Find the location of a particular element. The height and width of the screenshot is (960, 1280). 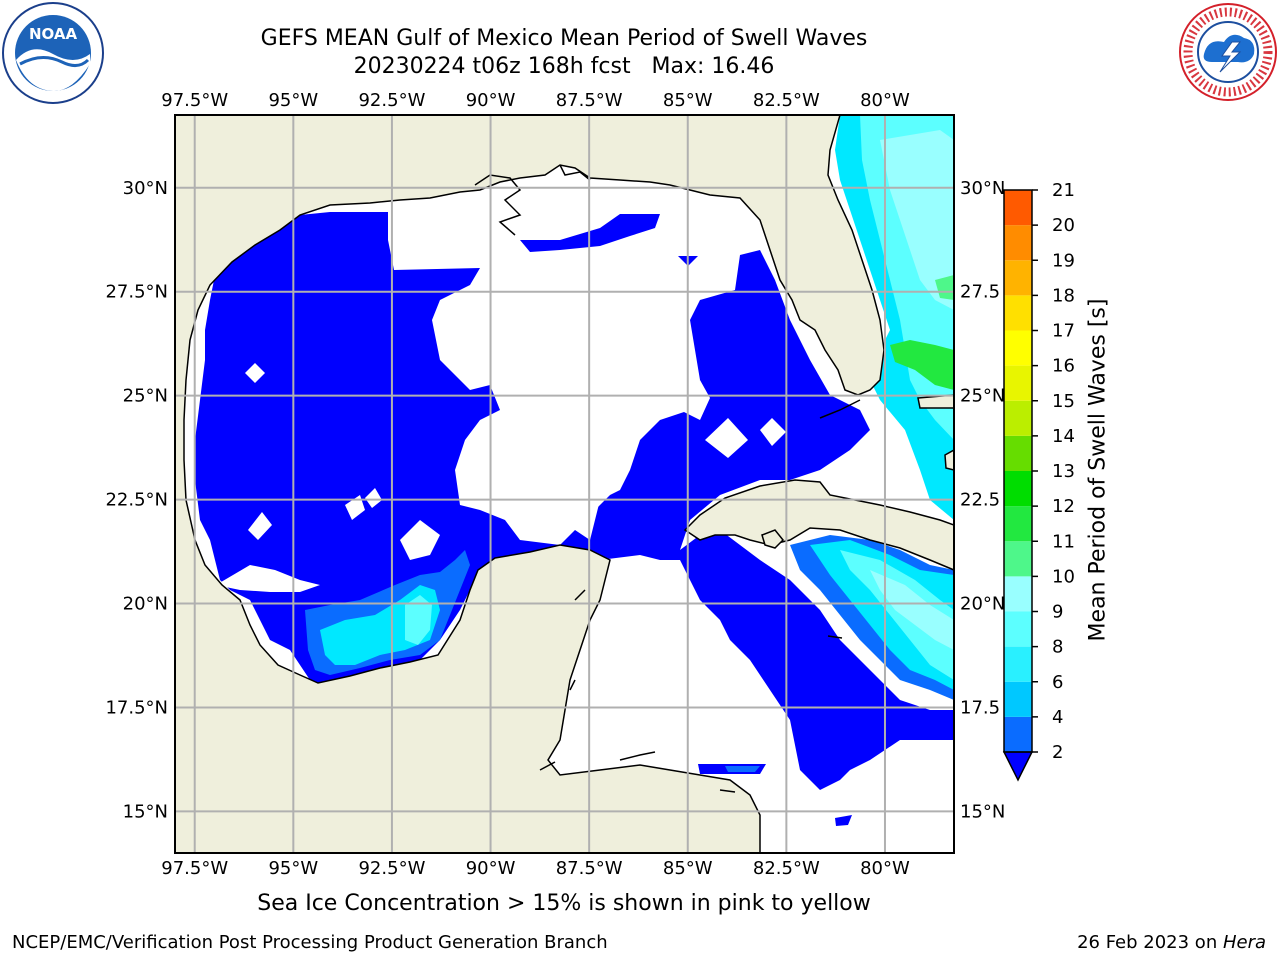

colorbar-tick-label: 15 is located at coordinates (1063, 401).